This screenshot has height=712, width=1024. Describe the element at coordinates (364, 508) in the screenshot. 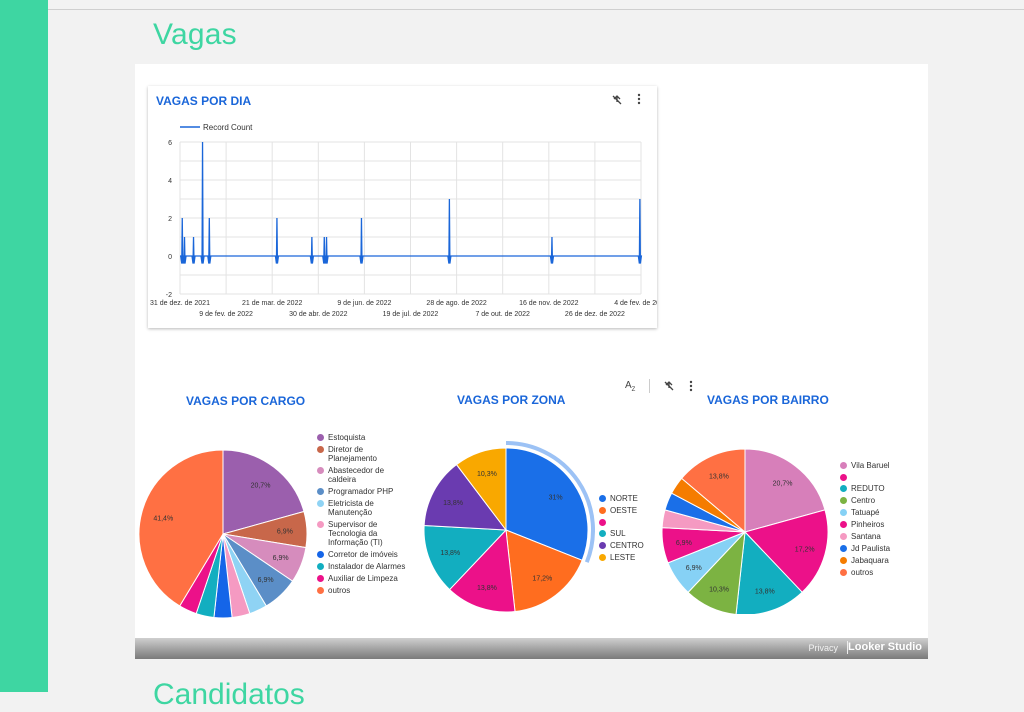

I see `legend-item: Eletricista de Manutenção` at that location.